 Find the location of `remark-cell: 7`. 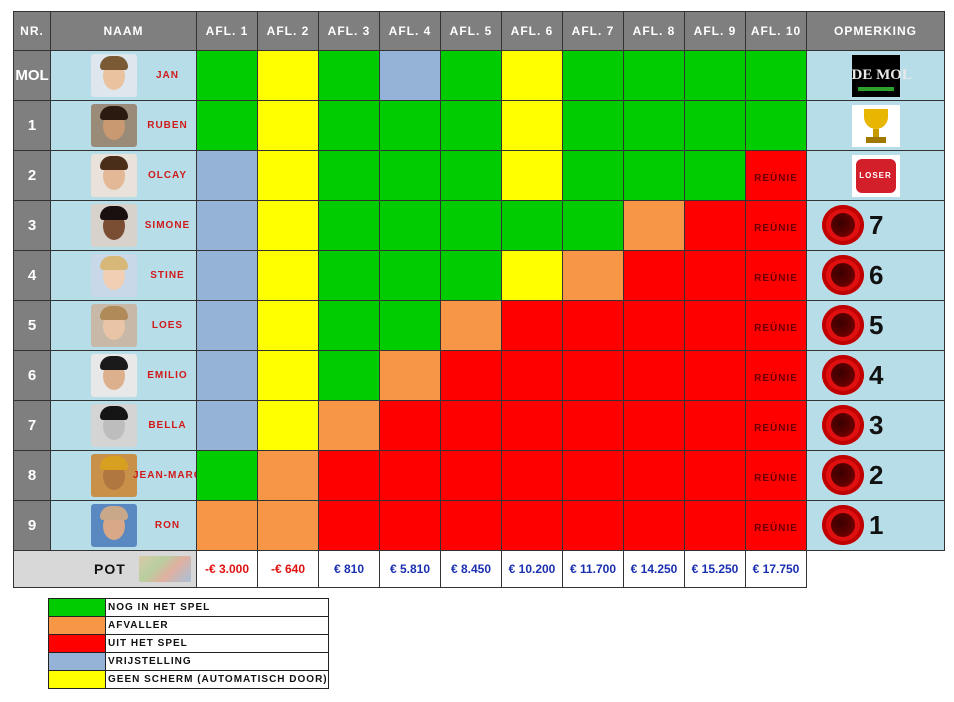

remark-cell: 7 is located at coordinates (875, 225).